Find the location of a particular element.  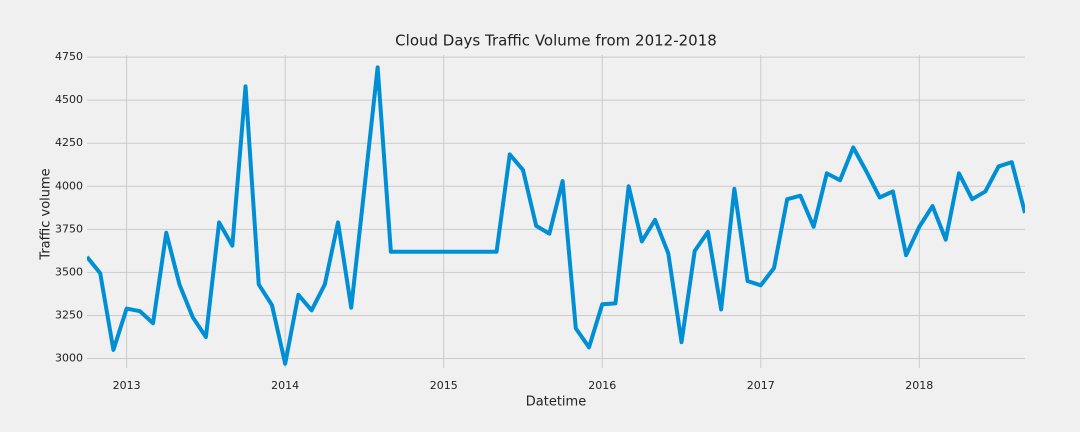

x-tick-label: 2014 is located at coordinates (285, 385).